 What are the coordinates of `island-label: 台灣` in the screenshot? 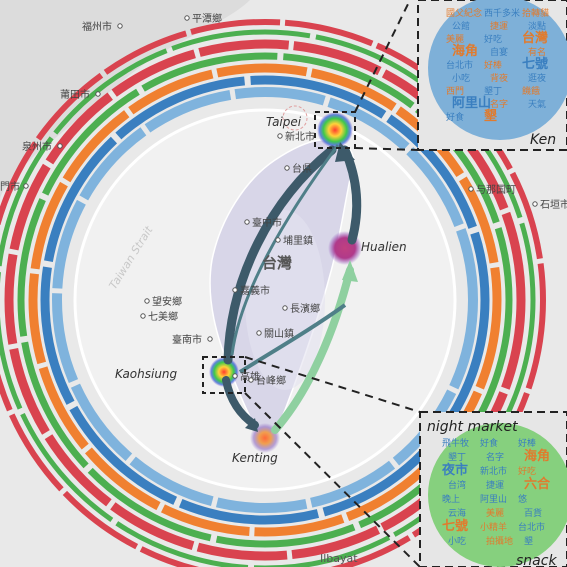 It's located at (277, 263).